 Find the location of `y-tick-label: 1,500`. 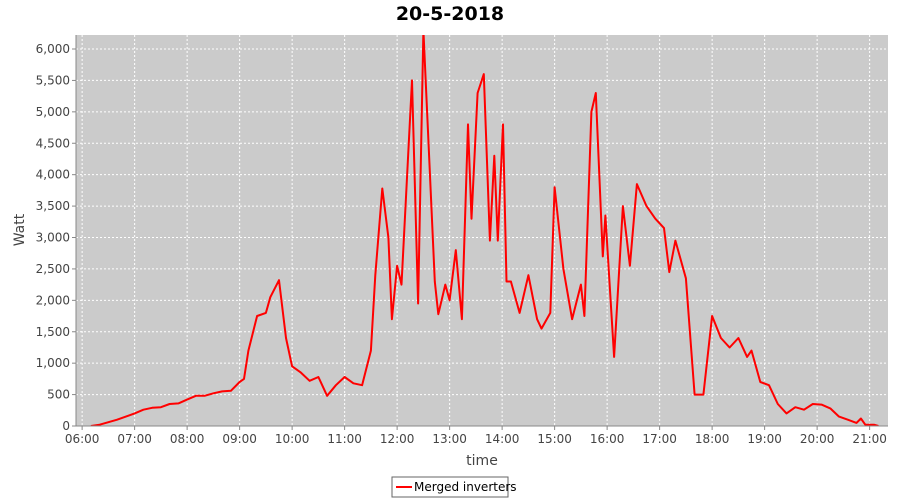

y-tick-label: 1,500 is located at coordinates (53, 332).